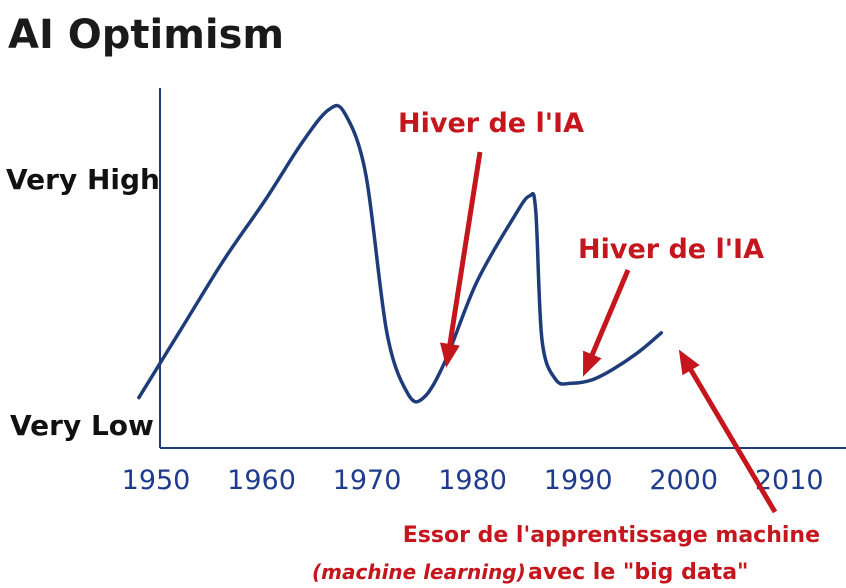 The width and height of the screenshot is (846, 588). I want to click on annotation-label-ml-boom-italic: (machine learning), so click(419, 572).